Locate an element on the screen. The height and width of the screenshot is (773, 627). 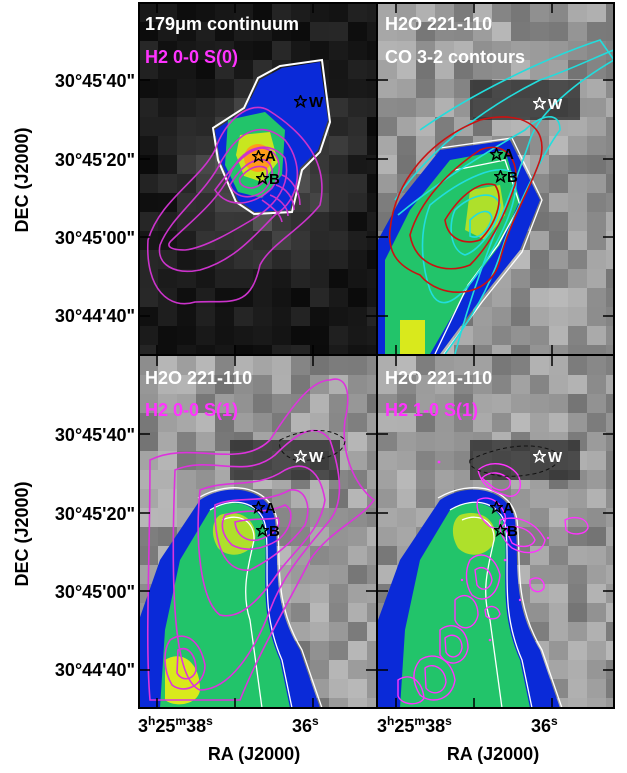
panel-bottom-right-magenta-specks is located at coordinates (493, 551).